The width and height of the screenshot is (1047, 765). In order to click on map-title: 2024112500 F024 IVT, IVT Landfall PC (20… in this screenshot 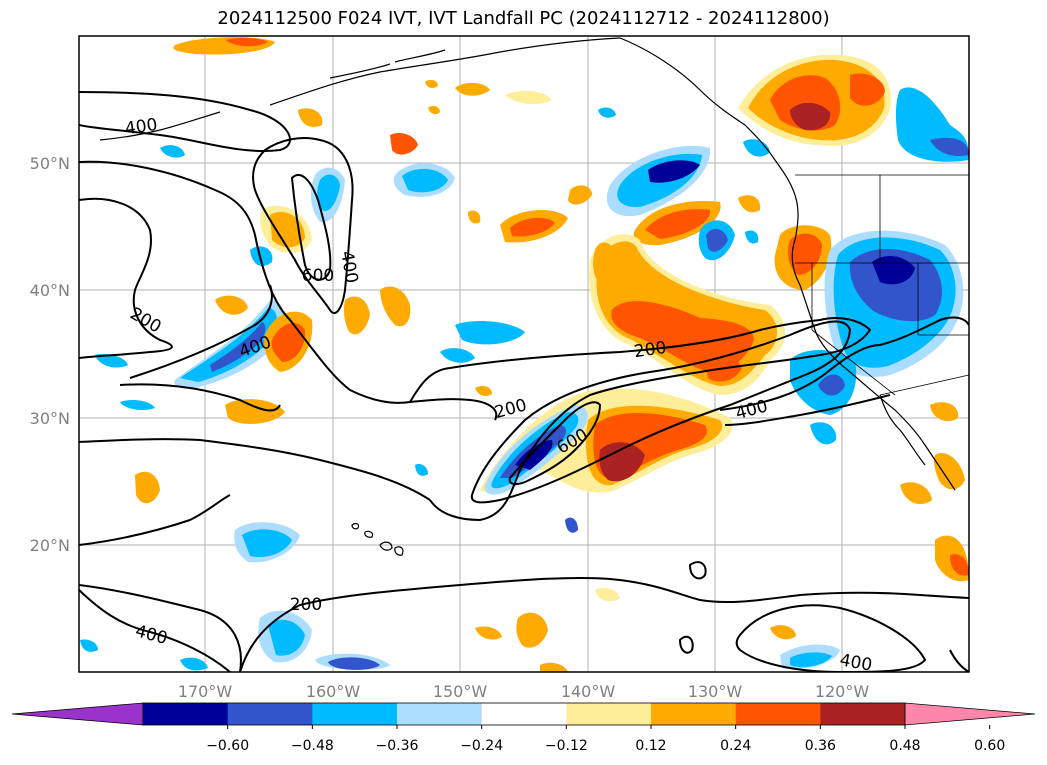, I will do `click(523, 18)`.